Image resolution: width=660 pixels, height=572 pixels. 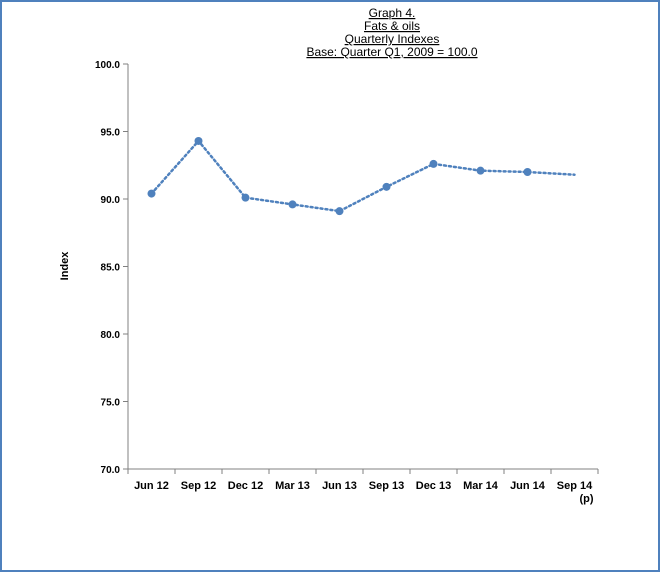 I want to click on y-tick-label: 95.0, so click(x=111, y=133).